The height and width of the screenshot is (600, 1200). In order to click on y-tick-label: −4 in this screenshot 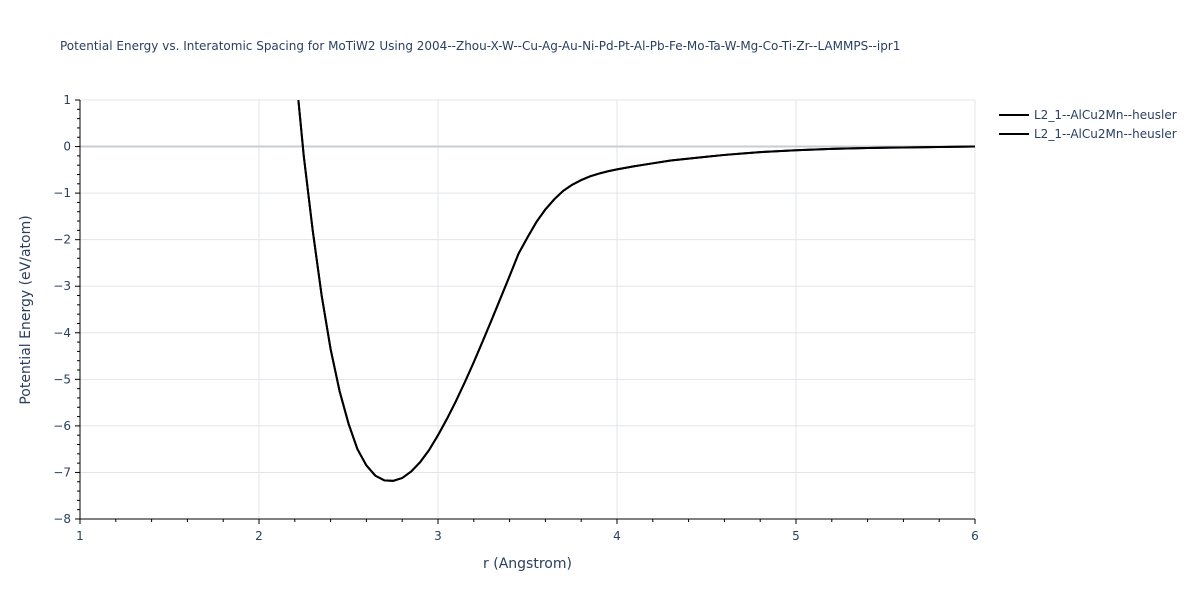, I will do `click(62, 333)`.